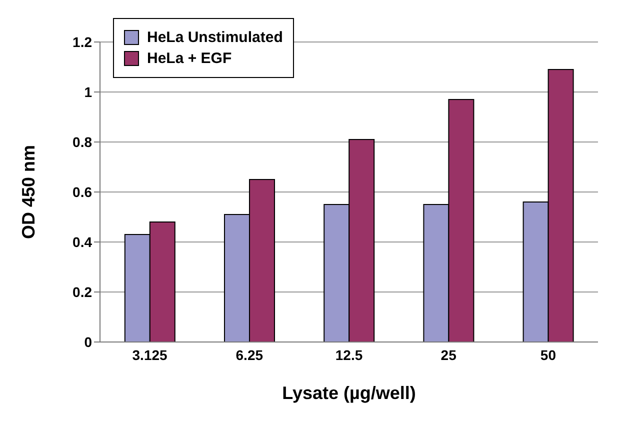  What do you see at coordinates (448, 354) in the screenshot?
I see `x-tick-label: 25` at bounding box center [448, 354].